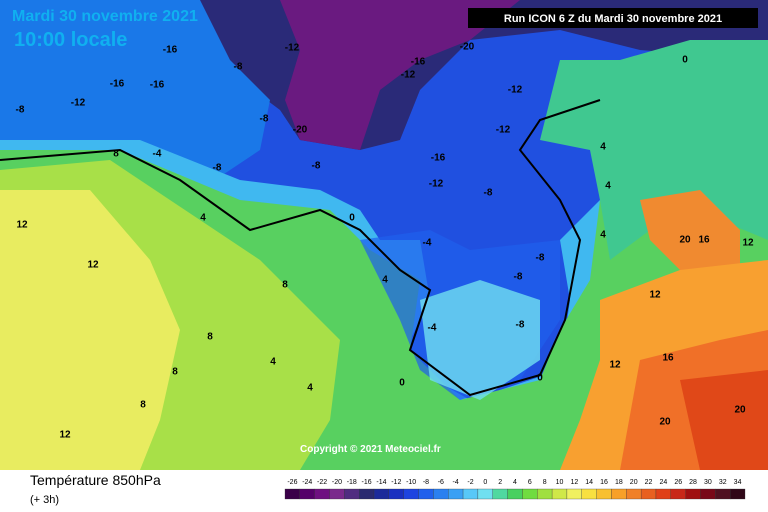 The image size is (768, 512). What do you see at coordinates (589, 482) in the screenshot?
I see `legend-label: 14` at bounding box center [589, 482].